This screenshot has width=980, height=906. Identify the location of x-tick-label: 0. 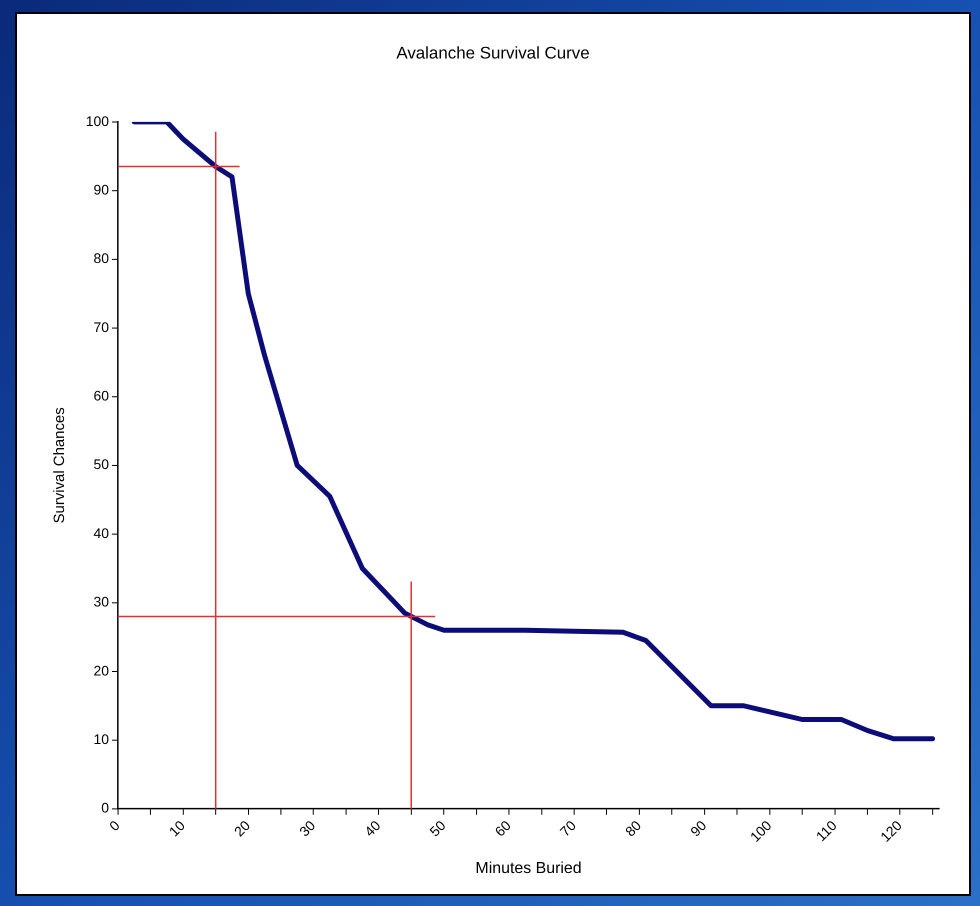
(114, 825).